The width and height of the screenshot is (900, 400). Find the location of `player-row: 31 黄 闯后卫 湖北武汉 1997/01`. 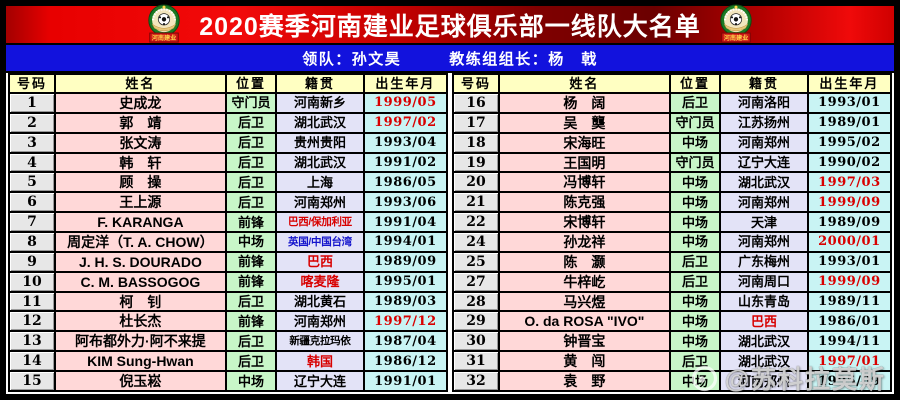

player-row: 31 黄 闯后卫 湖北武汉 1997/01 is located at coordinates (672, 361).